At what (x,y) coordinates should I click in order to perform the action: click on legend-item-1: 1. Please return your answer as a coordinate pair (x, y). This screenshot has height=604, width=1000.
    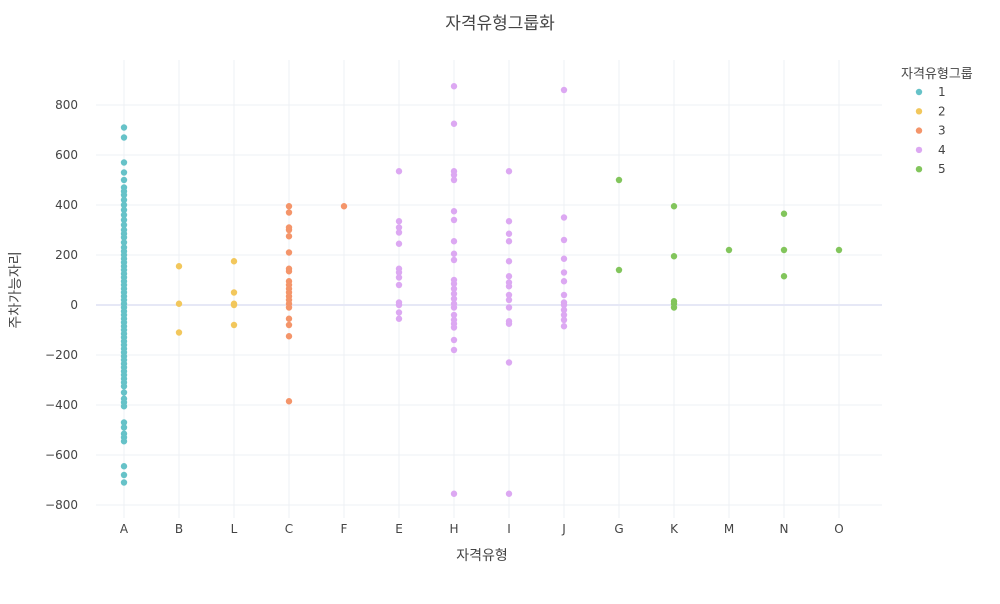
    Looking at the image, I should click on (930, 92).